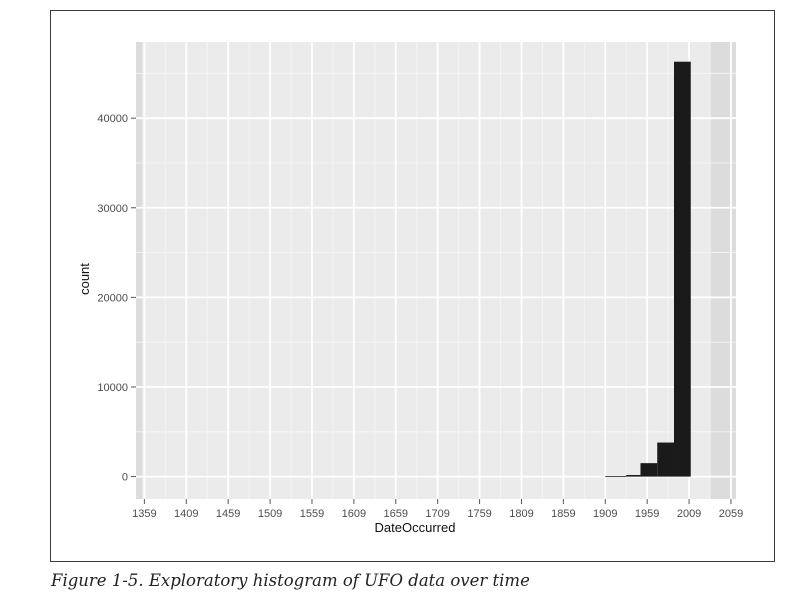 This screenshot has height=608, width=807. Describe the element at coordinates (354, 514) in the screenshot. I see `x-tick-label: 1609` at that location.